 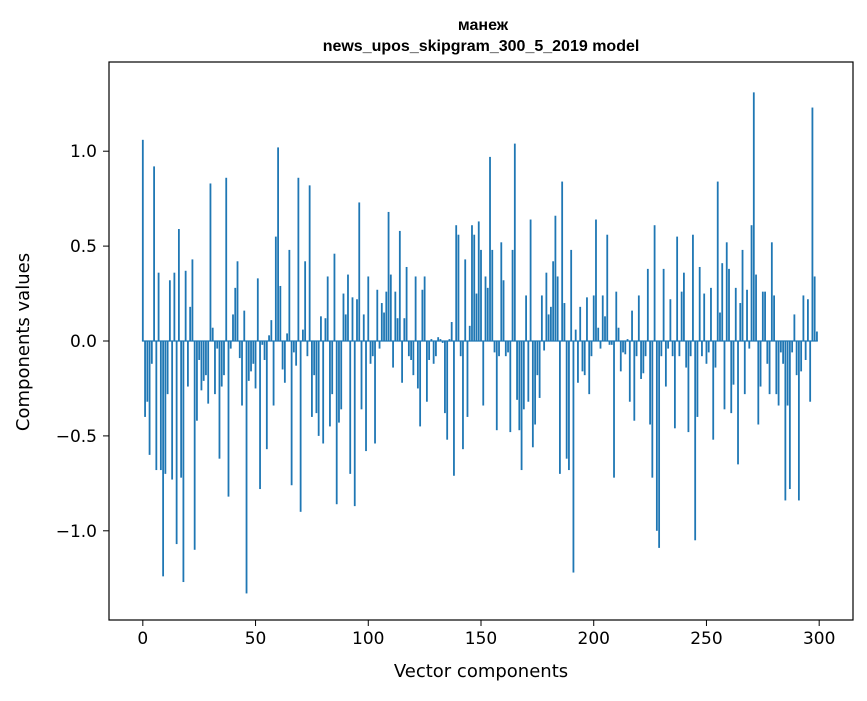 I want to click on chart-subtitle: news_upos_skipgram_300_5_2019 model, so click(x=481, y=46).